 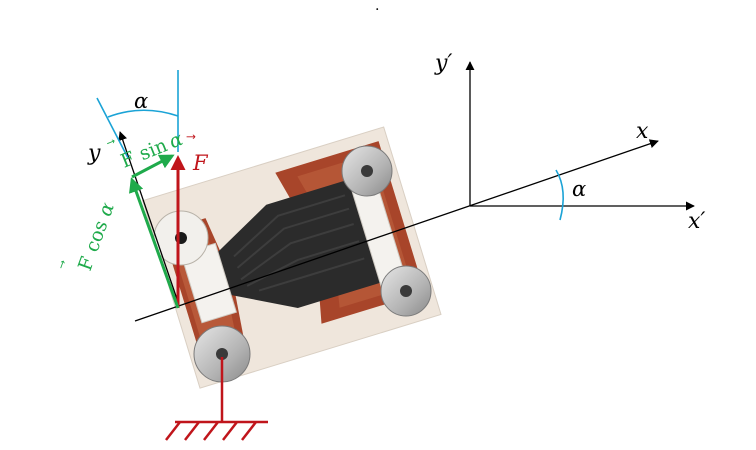 I want to click on angle-guide-tilted, so click(x=112, y=128).